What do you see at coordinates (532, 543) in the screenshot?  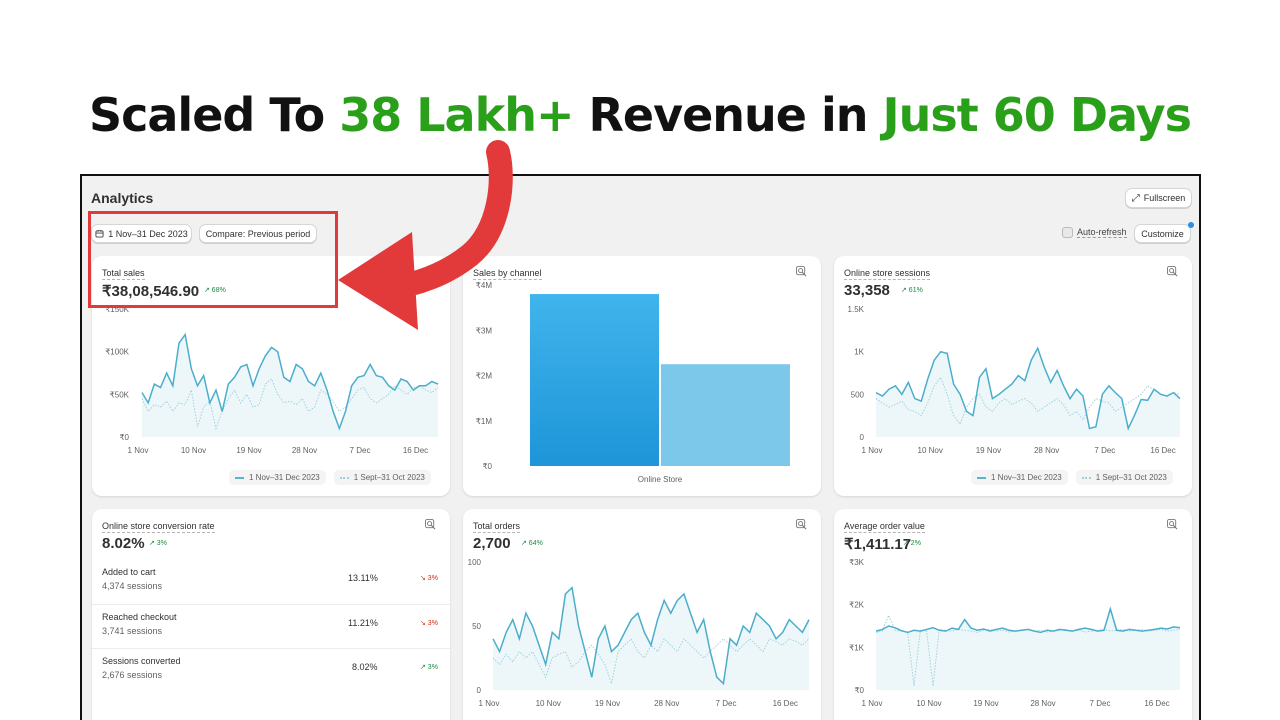 I see `total-orders-delta: ↗ 64%` at bounding box center [532, 543].